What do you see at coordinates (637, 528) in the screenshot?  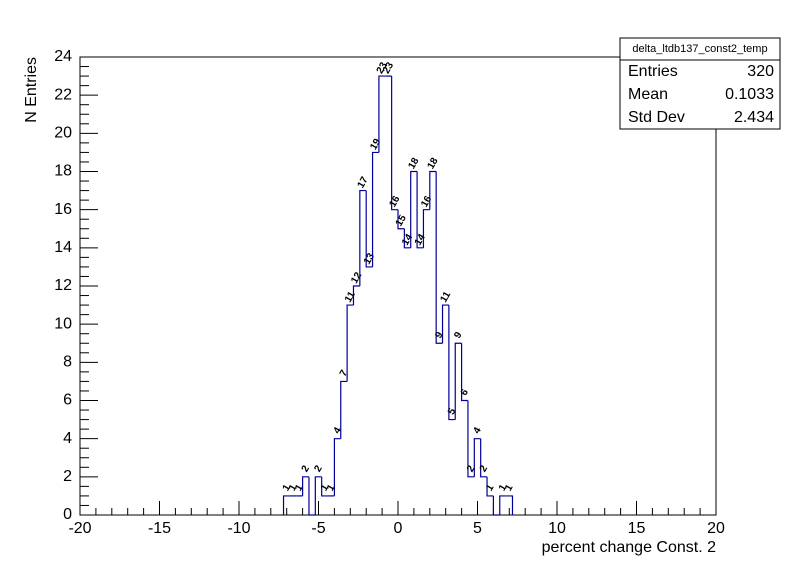 I see `x-tick-label: 15` at bounding box center [637, 528].